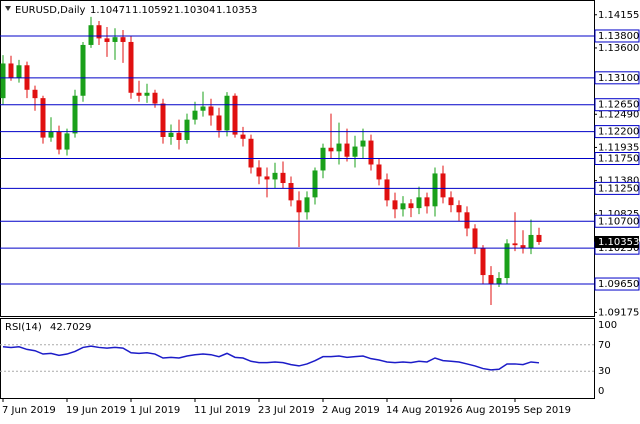 This screenshot has width=640, height=424. I want to click on header-close: 1.10353, so click(236, 10).